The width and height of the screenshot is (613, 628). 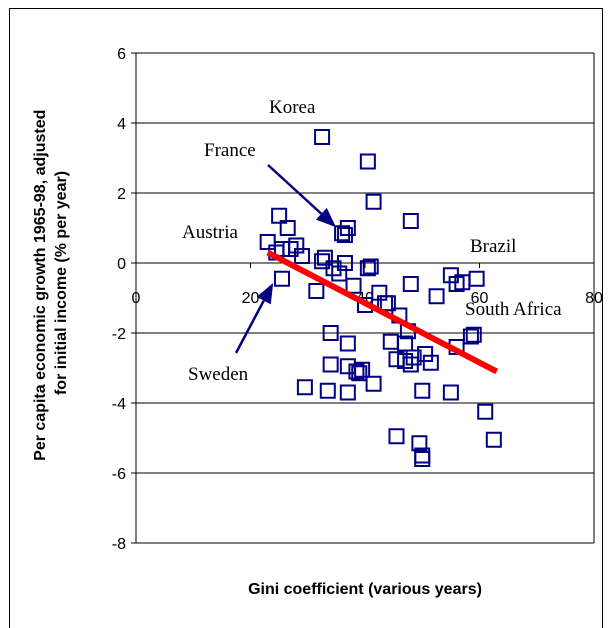 I want to click on trend-line, so click(x=382, y=312).